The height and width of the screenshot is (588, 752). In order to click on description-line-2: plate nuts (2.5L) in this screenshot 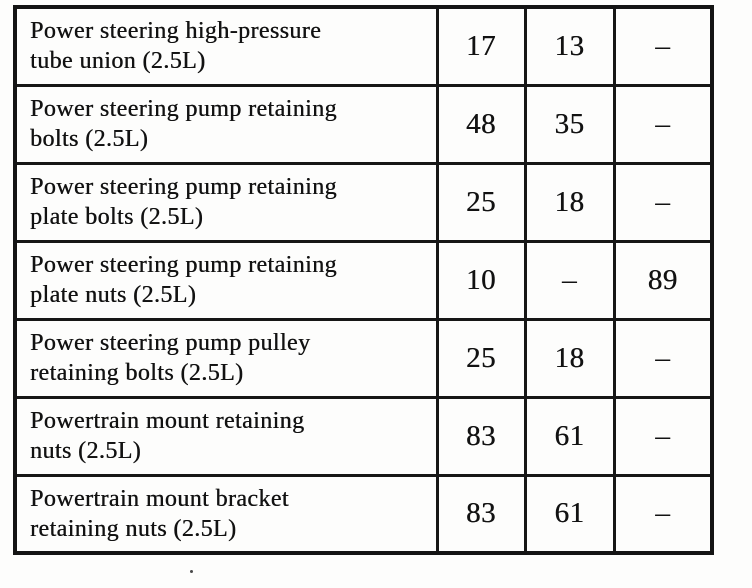, I will do `click(113, 295)`.